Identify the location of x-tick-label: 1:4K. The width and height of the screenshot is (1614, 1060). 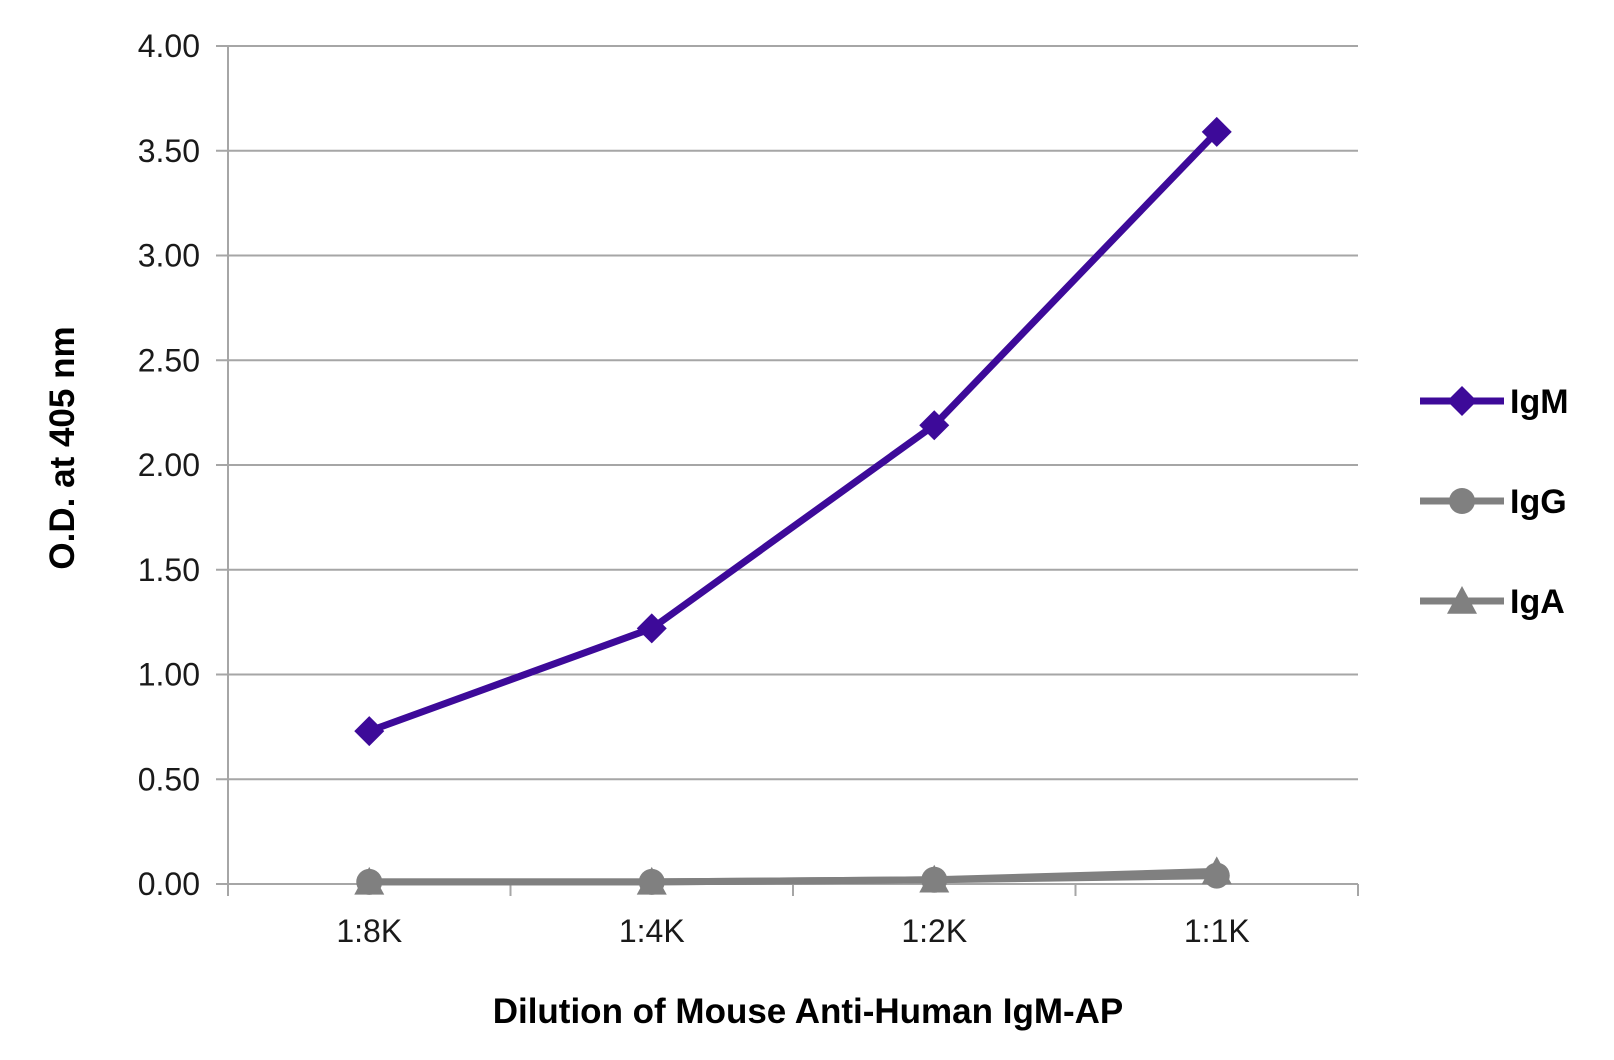
(652, 931).